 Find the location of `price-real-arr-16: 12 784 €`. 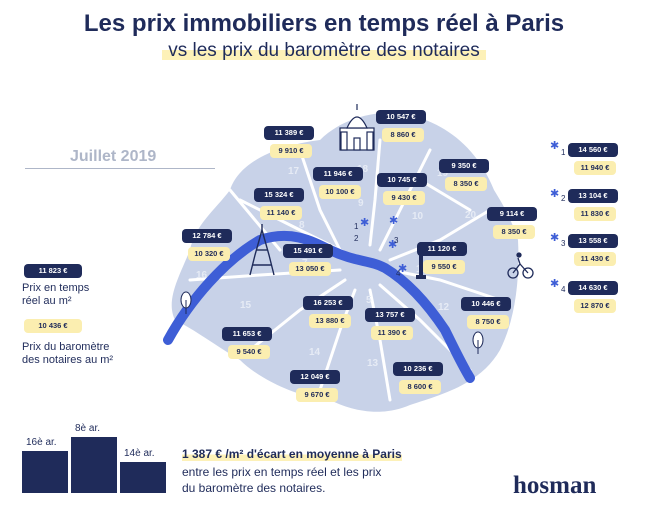

price-real-arr-16: 12 784 € is located at coordinates (207, 236).